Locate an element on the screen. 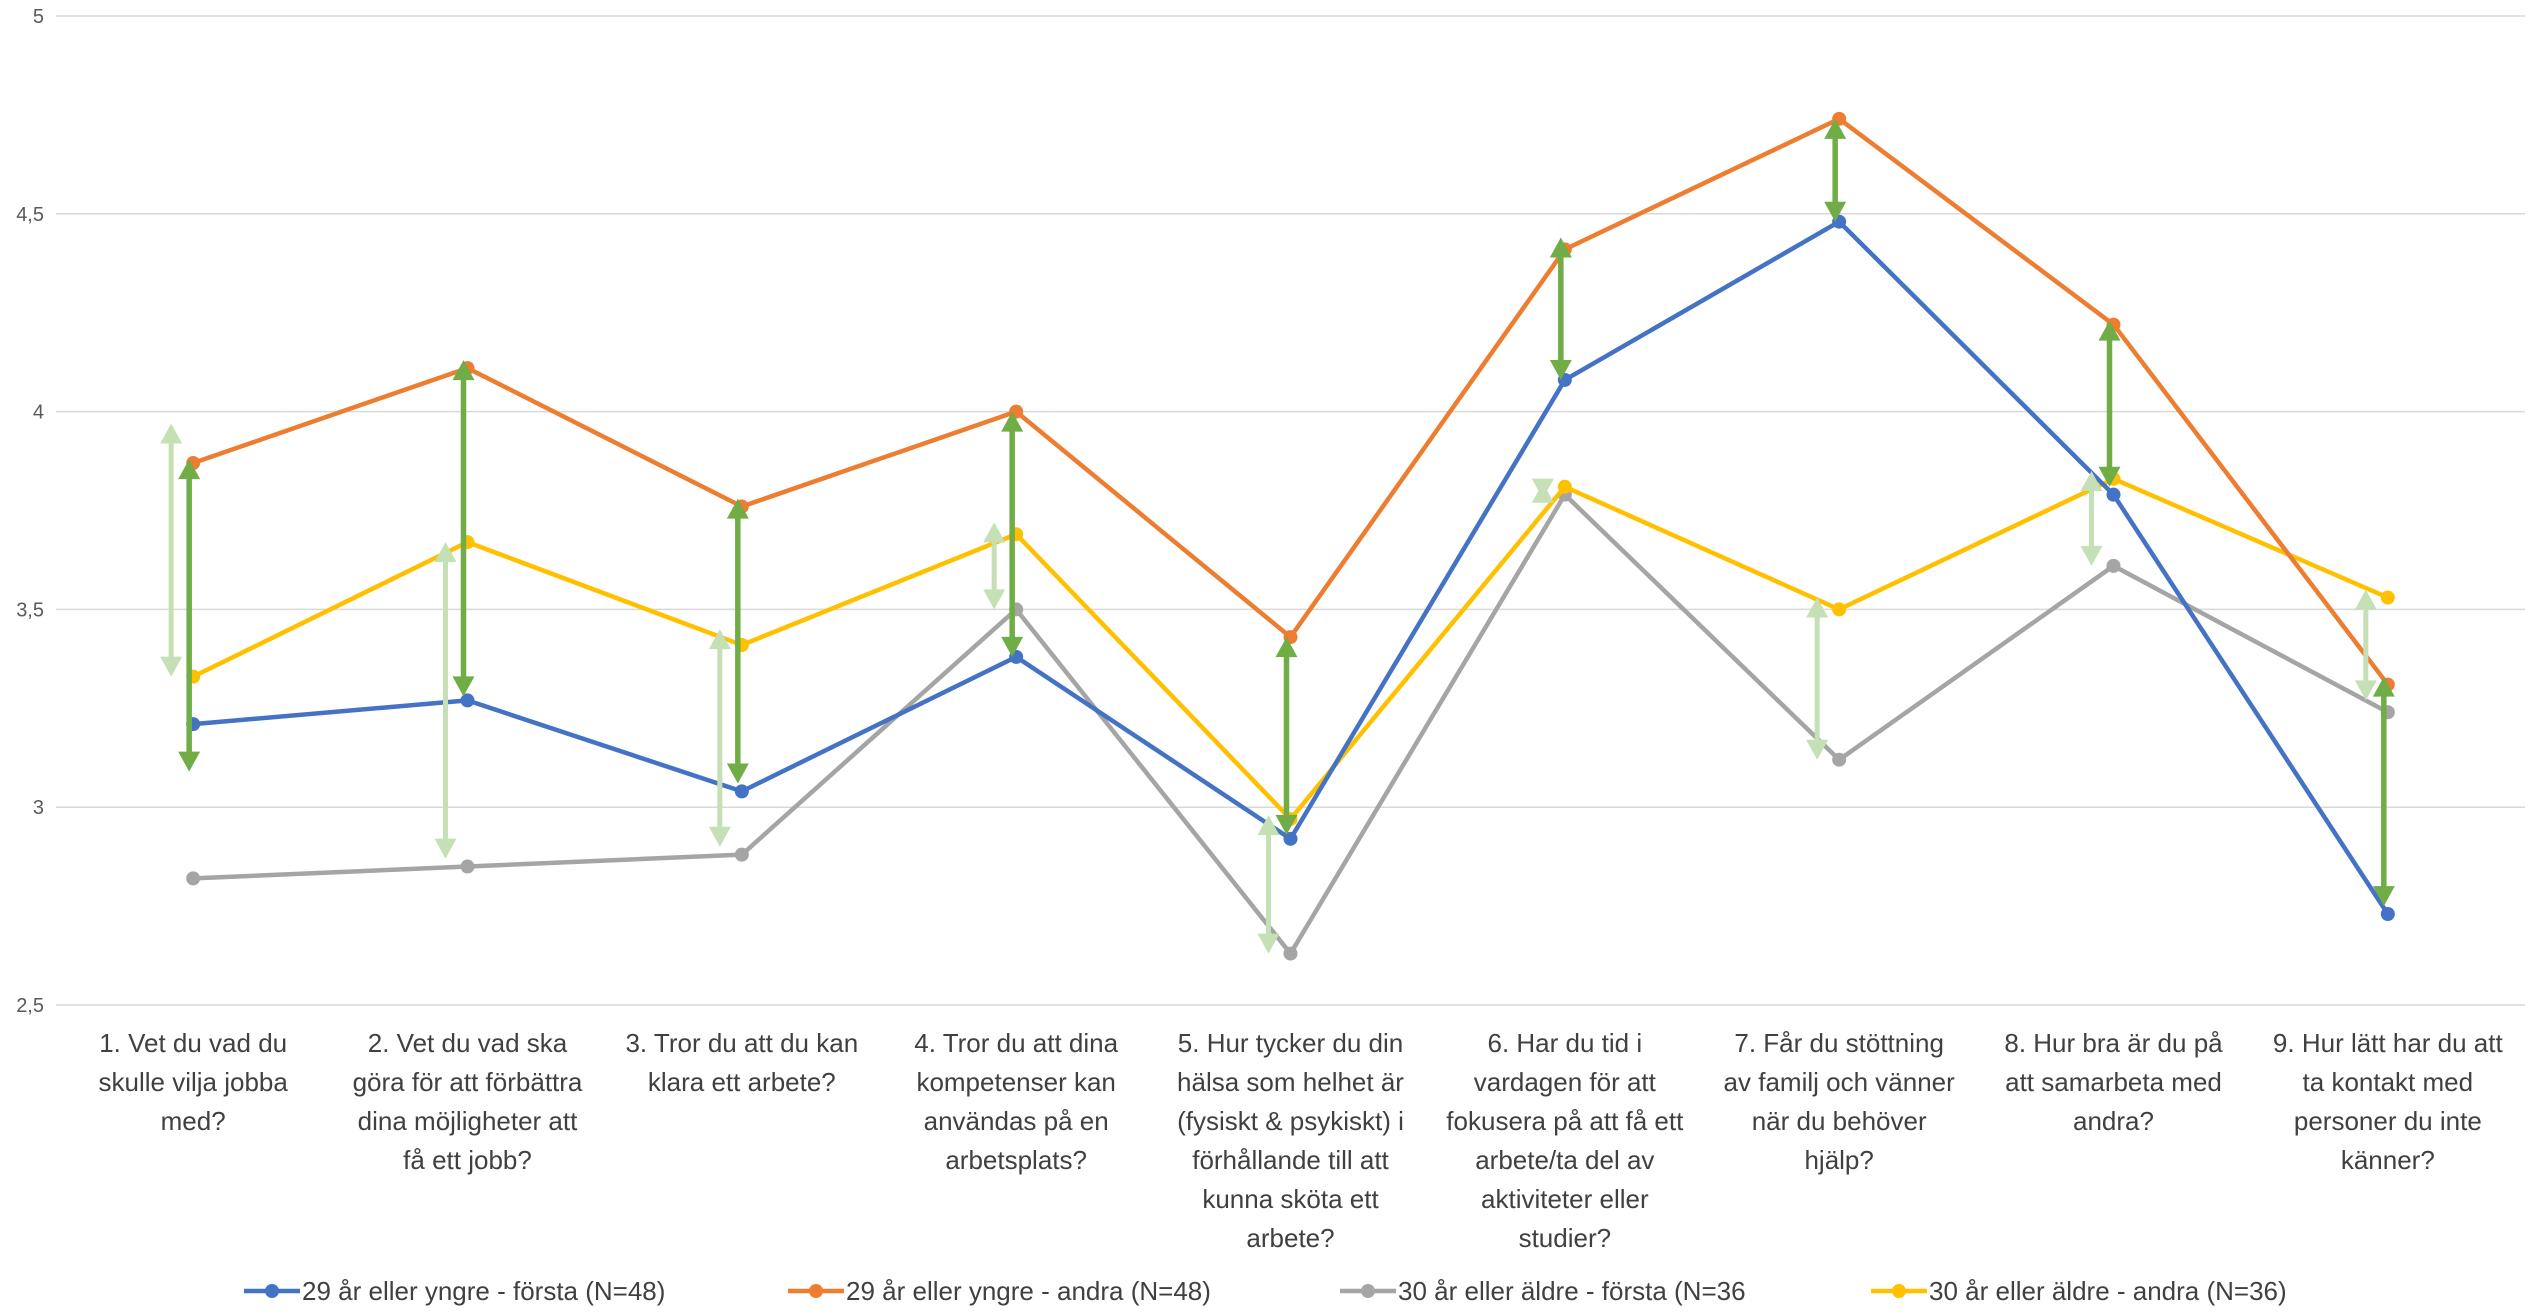  legend-label: 30 år eller äldre - andra (N=36) is located at coordinates (2108, 1291).